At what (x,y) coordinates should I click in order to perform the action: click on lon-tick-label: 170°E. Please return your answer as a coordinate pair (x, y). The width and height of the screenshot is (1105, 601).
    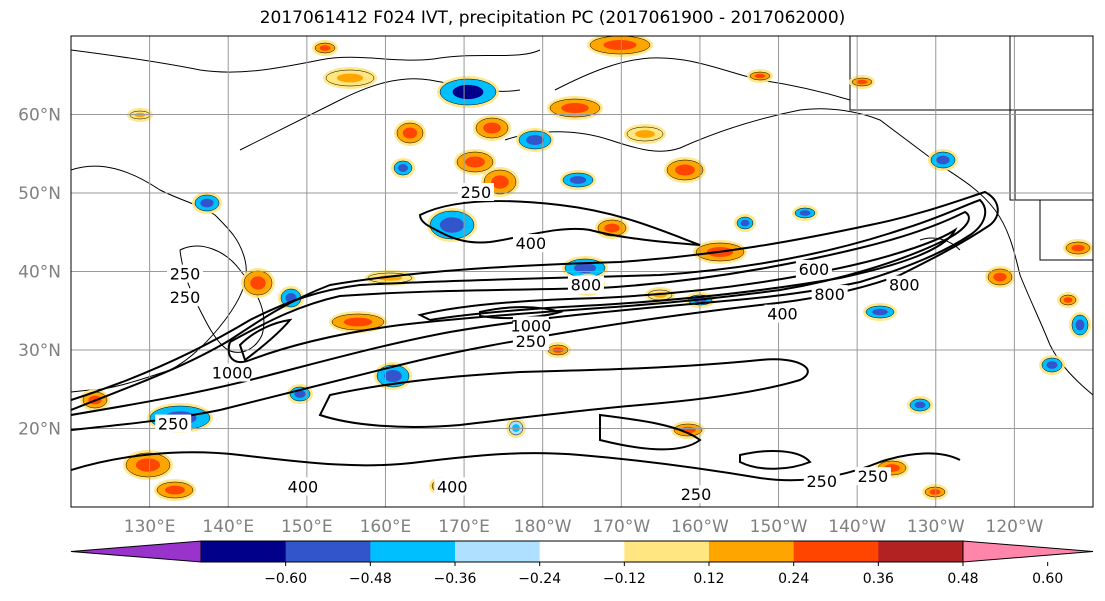
    Looking at the image, I should click on (464, 527).